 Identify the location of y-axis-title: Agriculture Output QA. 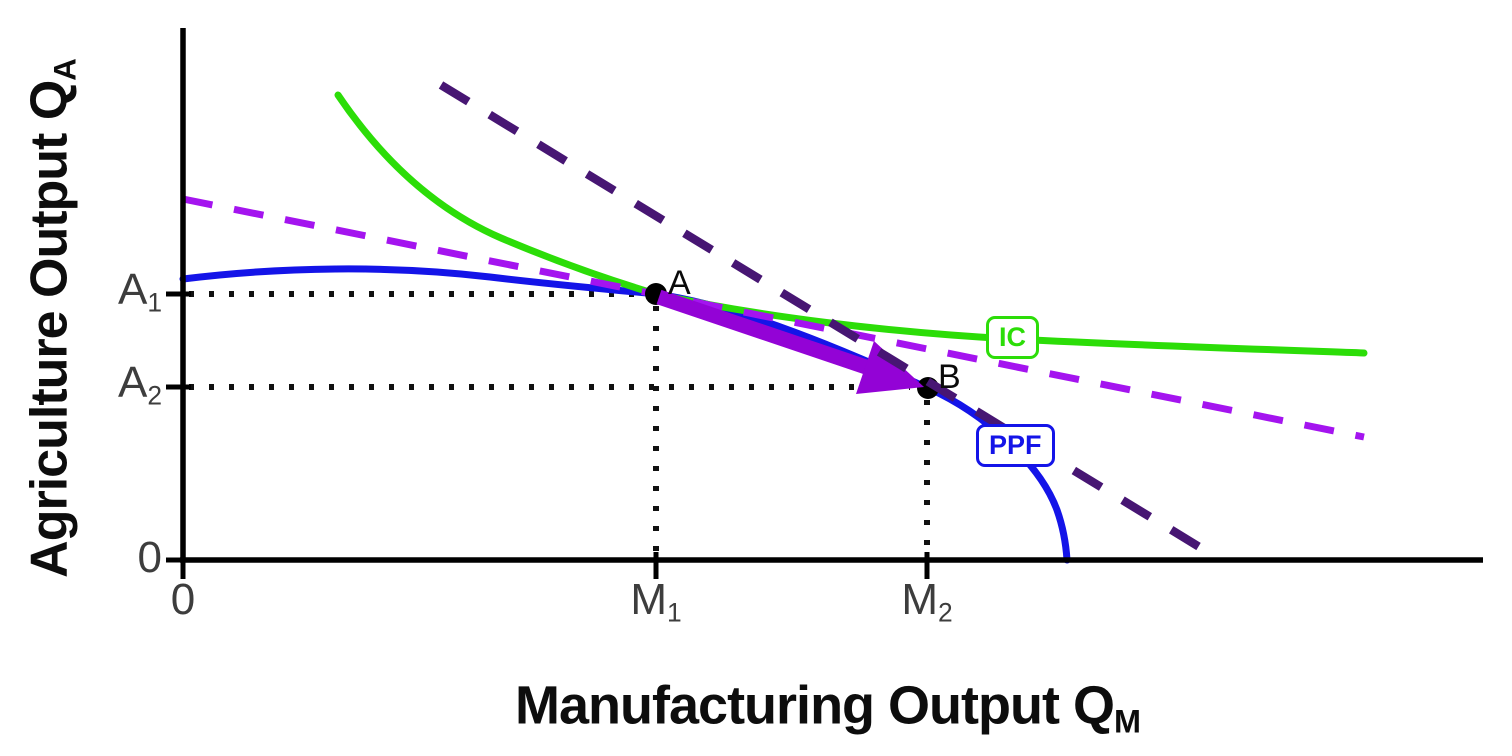
(51, 318).